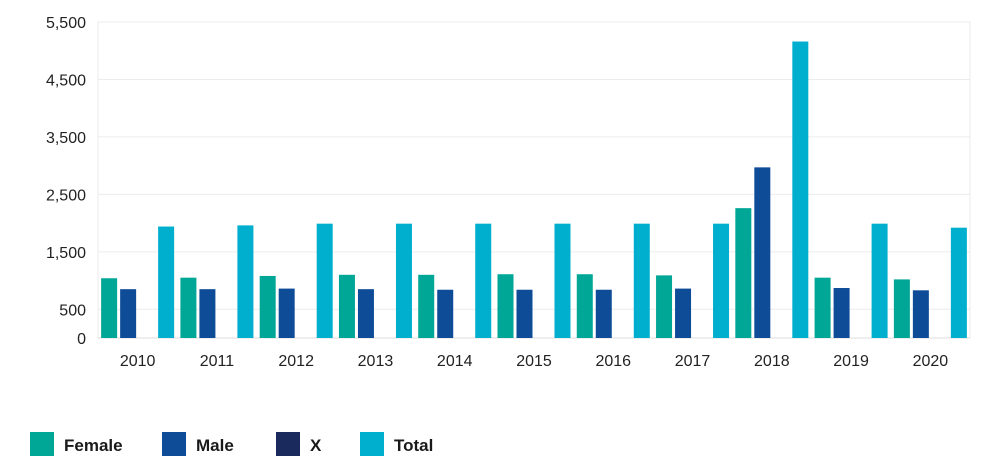  What do you see at coordinates (66, 80) in the screenshot?
I see `y-tick-label: 4,500` at bounding box center [66, 80].